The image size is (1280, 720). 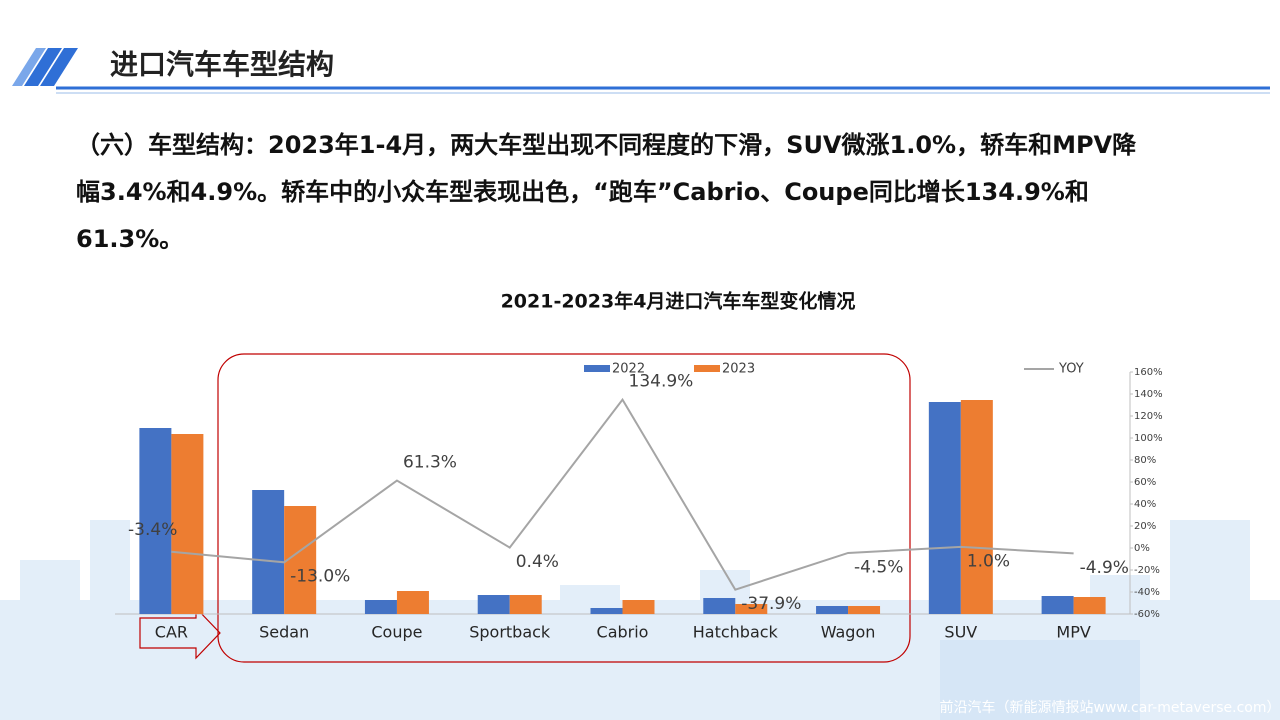 What do you see at coordinates (988, 561) in the screenshot?
I see `data-label: 1.0%` at bounding box center [988, 561].